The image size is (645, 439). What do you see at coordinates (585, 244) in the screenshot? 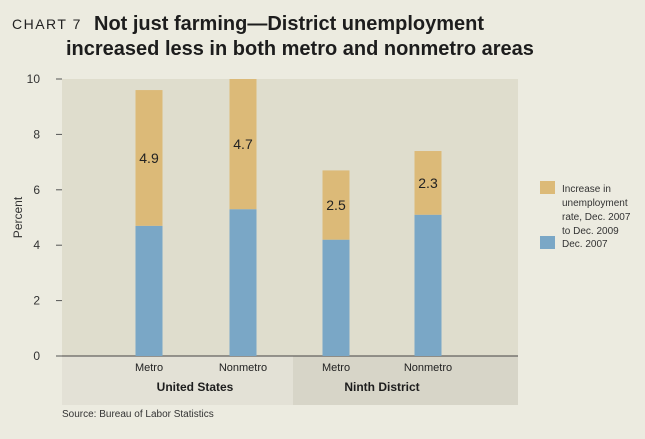
I see `legend-text: Dec. 2007` at bounding box center [585, 244].